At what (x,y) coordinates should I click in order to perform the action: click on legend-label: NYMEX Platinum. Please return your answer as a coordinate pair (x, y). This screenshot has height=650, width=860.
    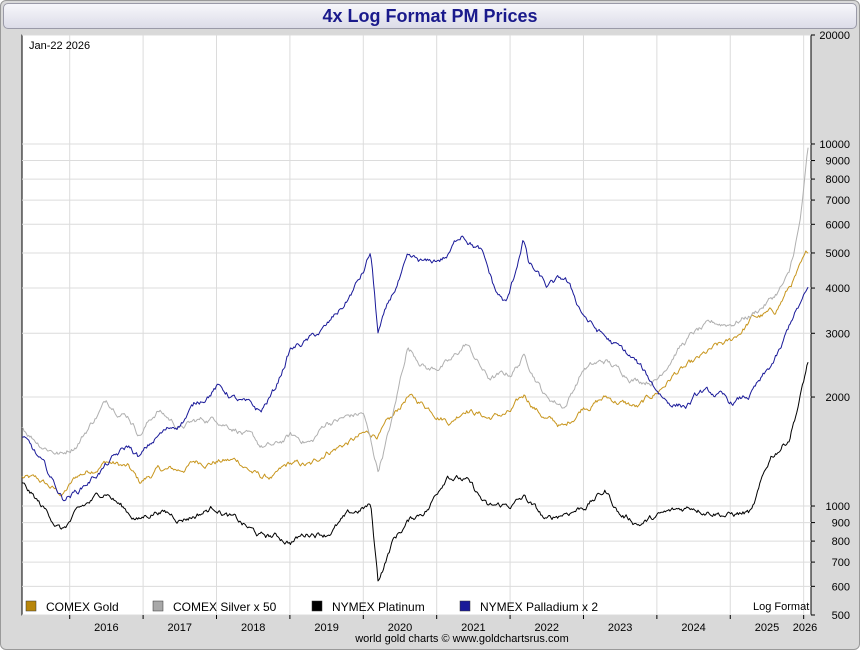
    Looking at the image, I should click on (378, 607).